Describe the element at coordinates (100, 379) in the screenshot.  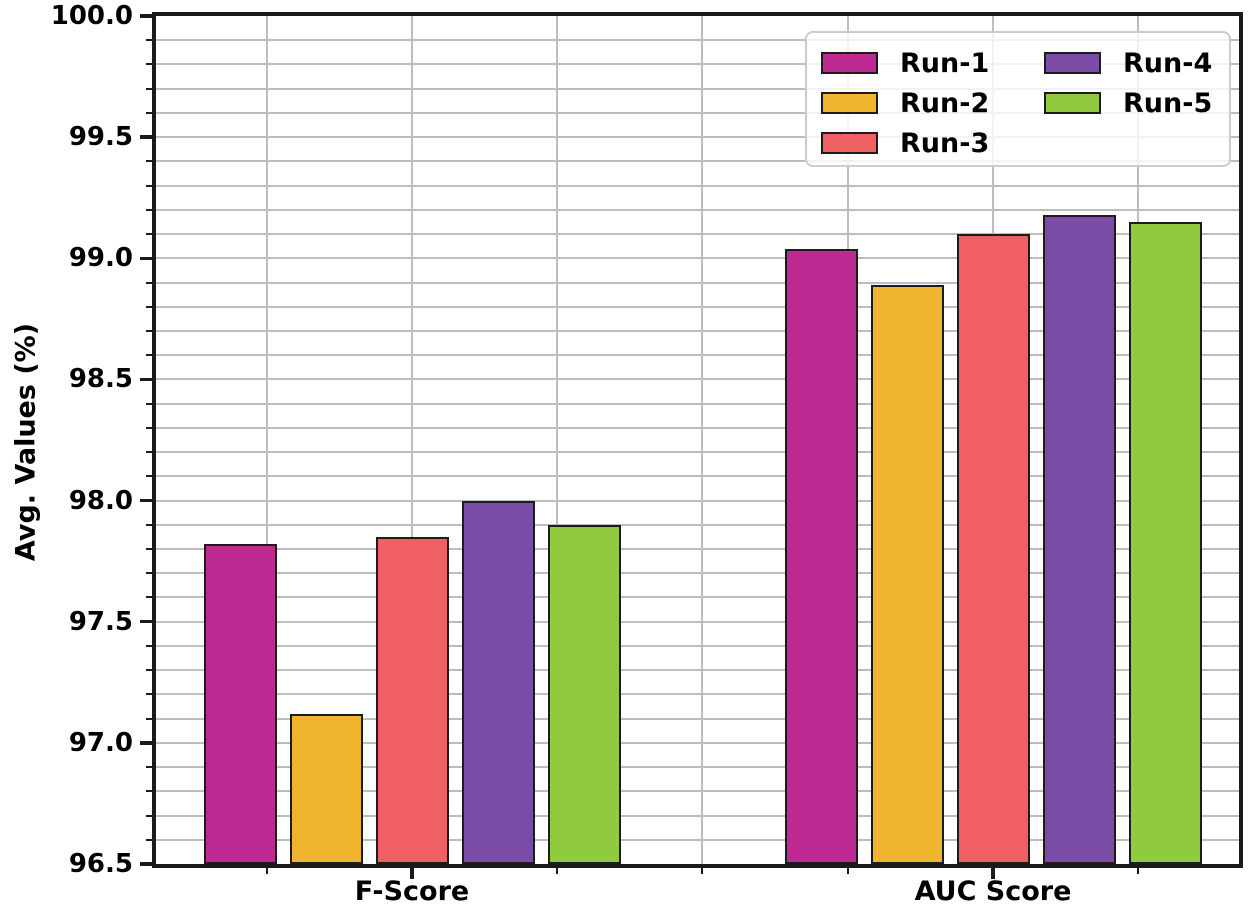
I see `y-tick-label: 98.5` at that location.